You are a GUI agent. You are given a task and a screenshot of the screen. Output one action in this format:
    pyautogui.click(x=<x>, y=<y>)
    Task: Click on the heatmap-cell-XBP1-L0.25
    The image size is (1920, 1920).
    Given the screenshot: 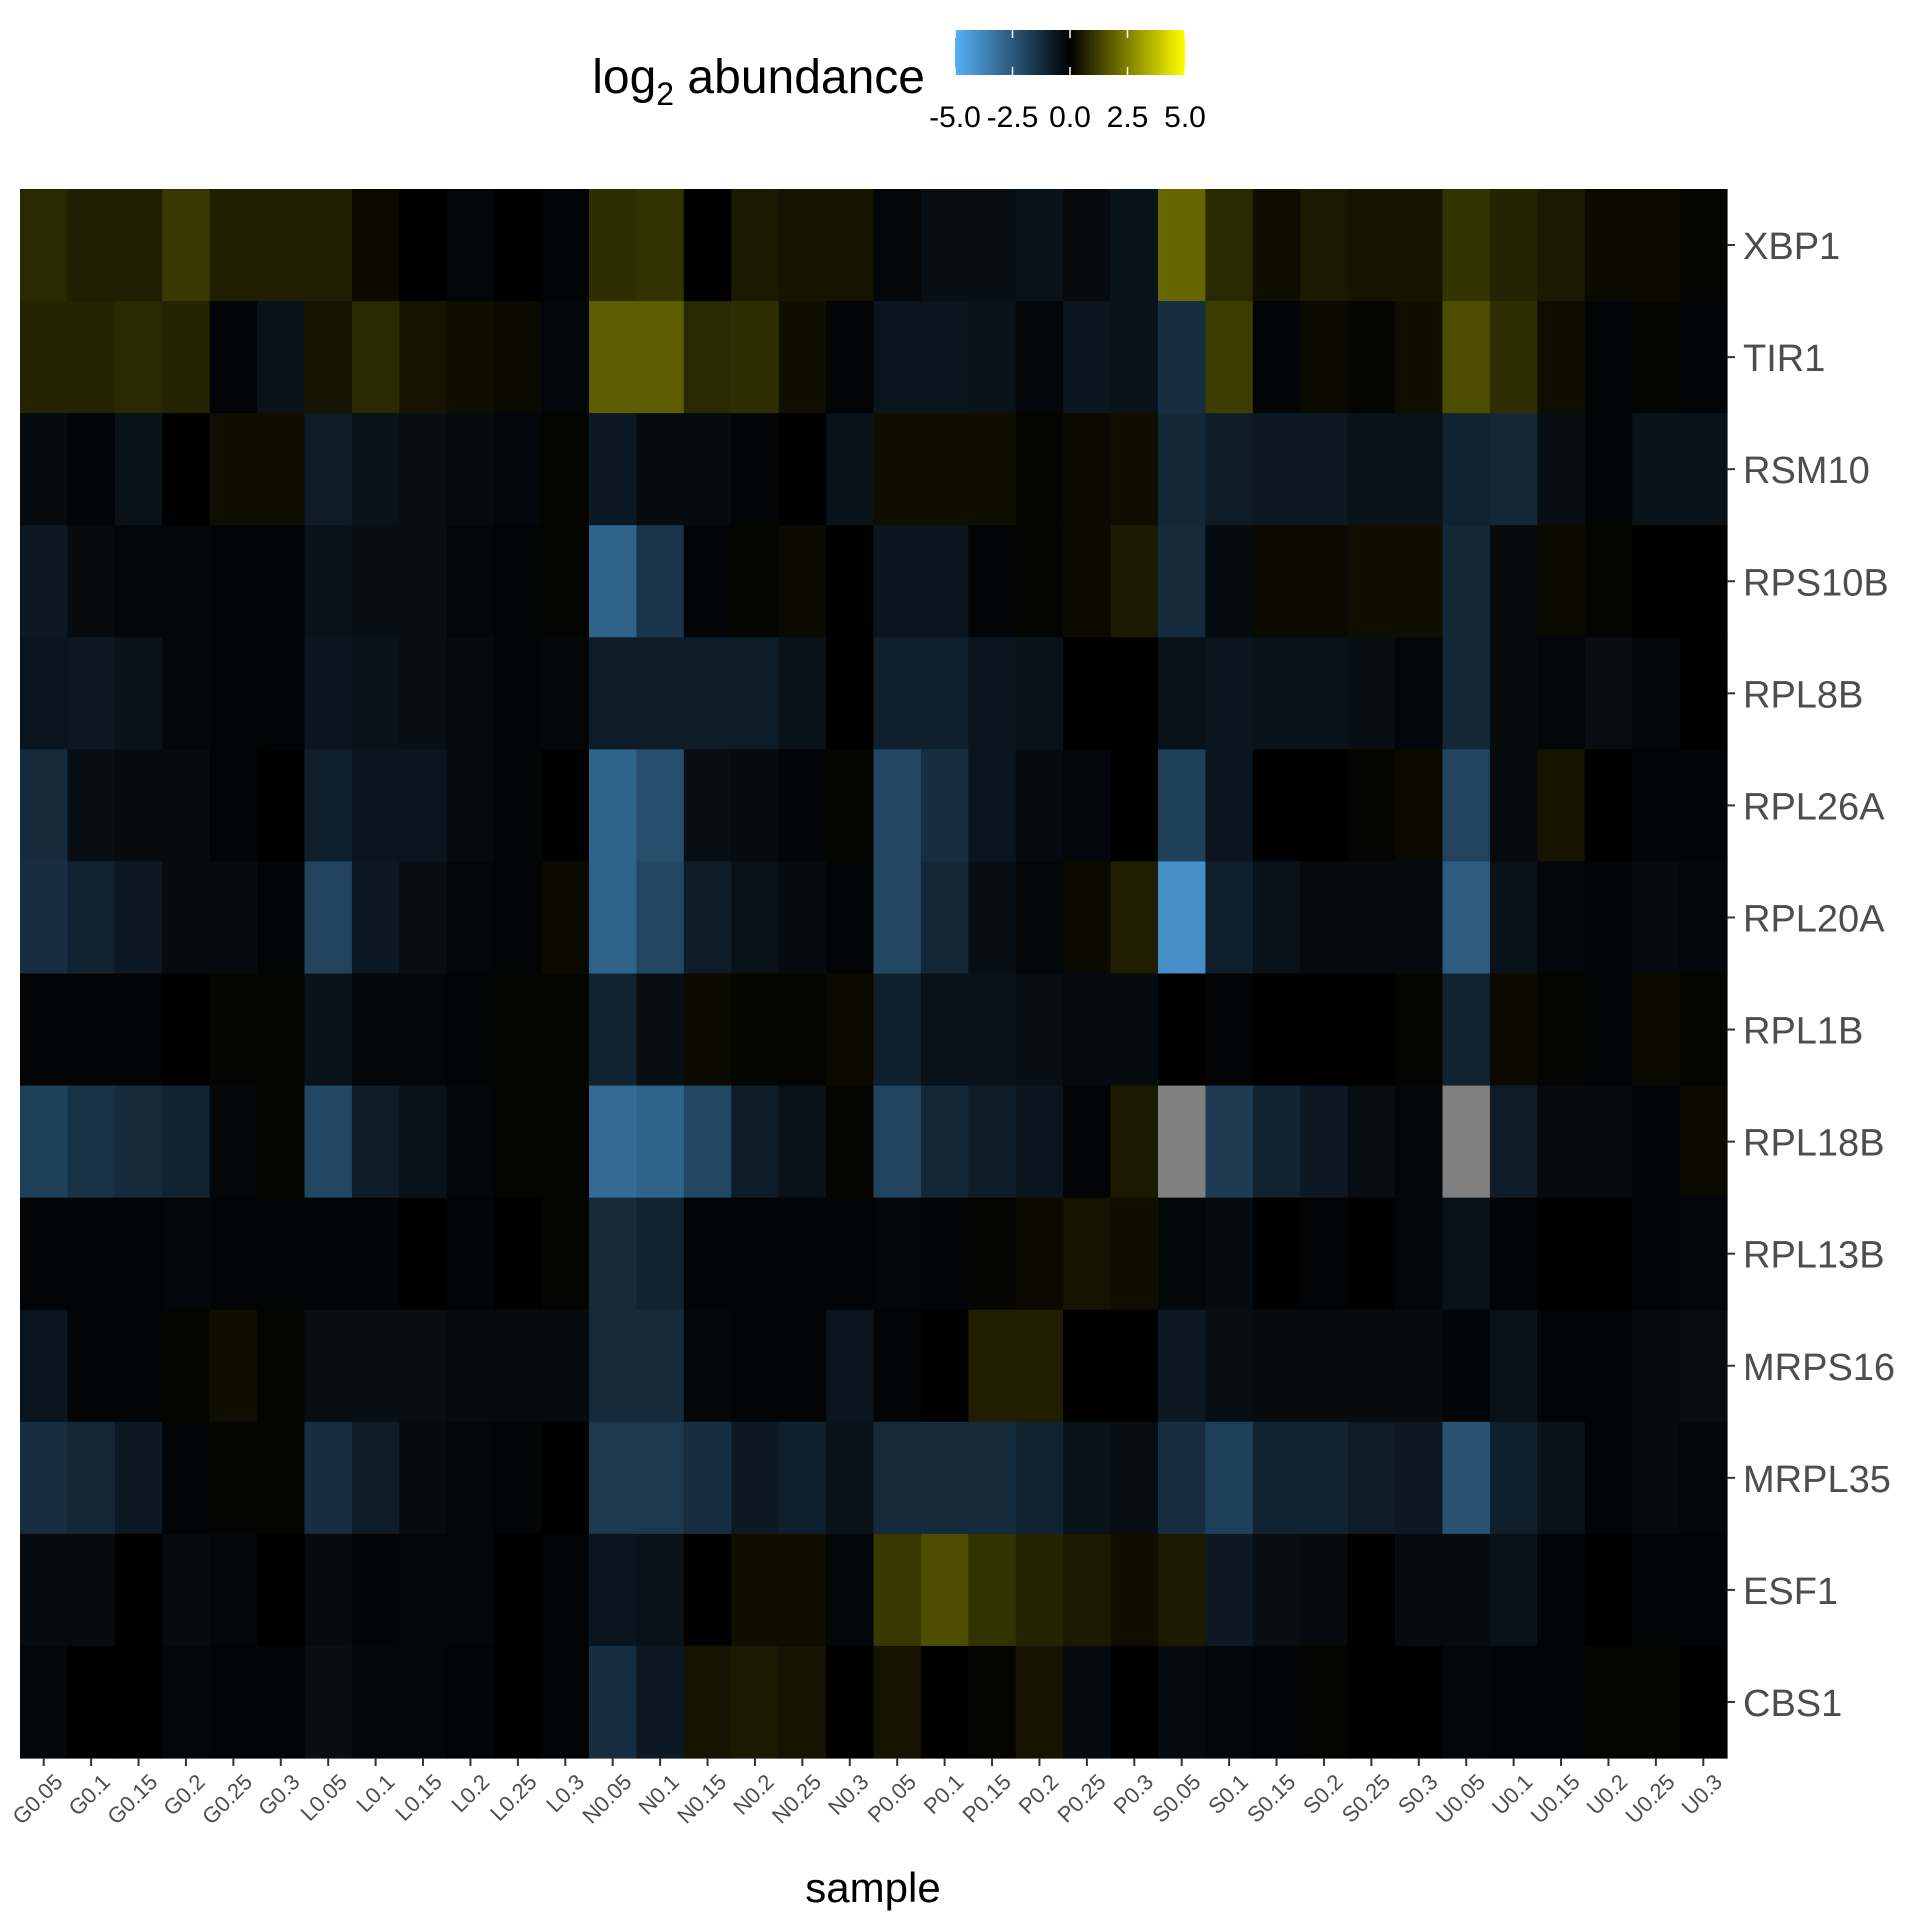 What is the action you would take?
    pyautogui.click(x=518, y=245)
    